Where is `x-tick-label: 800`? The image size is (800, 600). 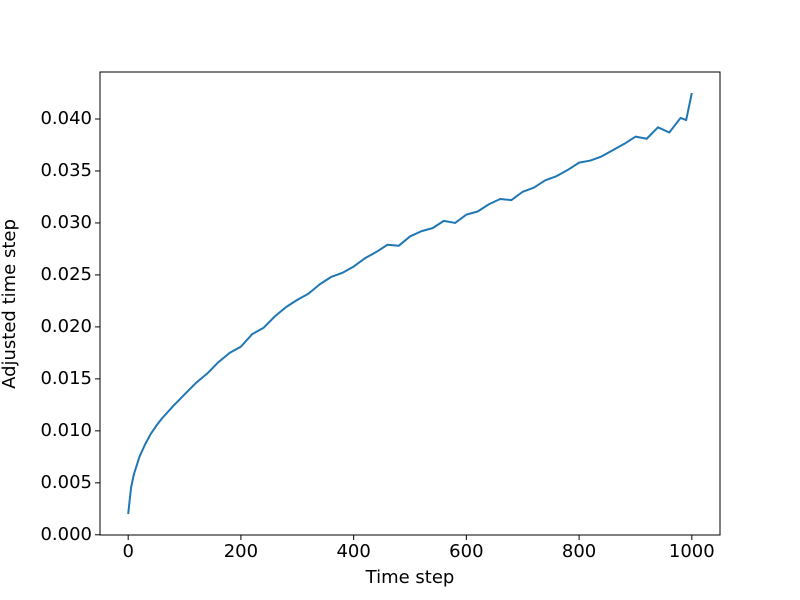 x-tick-label: 800 is located at coordinates (579, 551).